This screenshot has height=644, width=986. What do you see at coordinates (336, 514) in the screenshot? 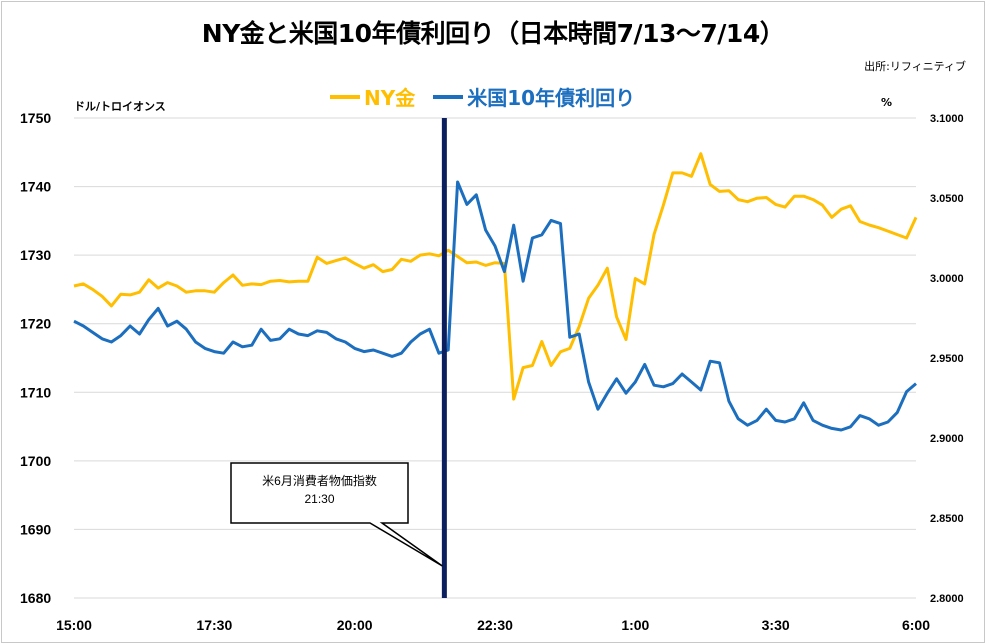
I see `annotation-callout` at bounding box center [336, 514].